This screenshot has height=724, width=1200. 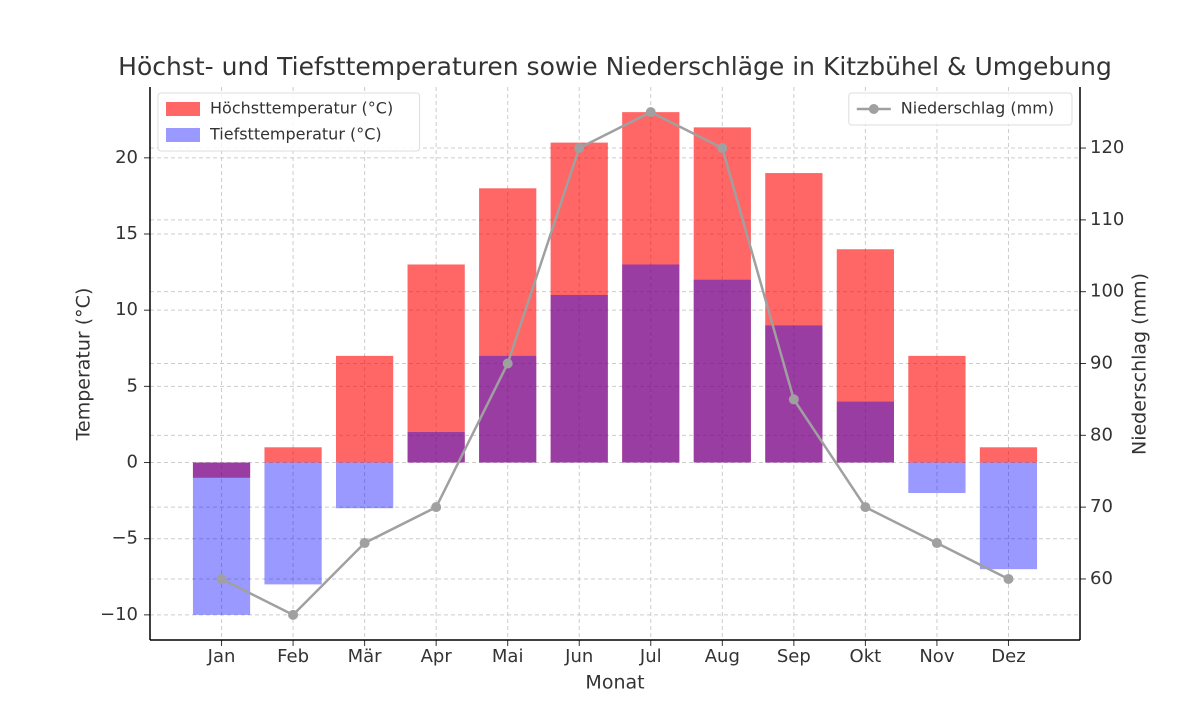 What do you see at coordinates (126, 309) in the screenshot?
I see `y-tick-label: 10` at bounding box center [126, 309].